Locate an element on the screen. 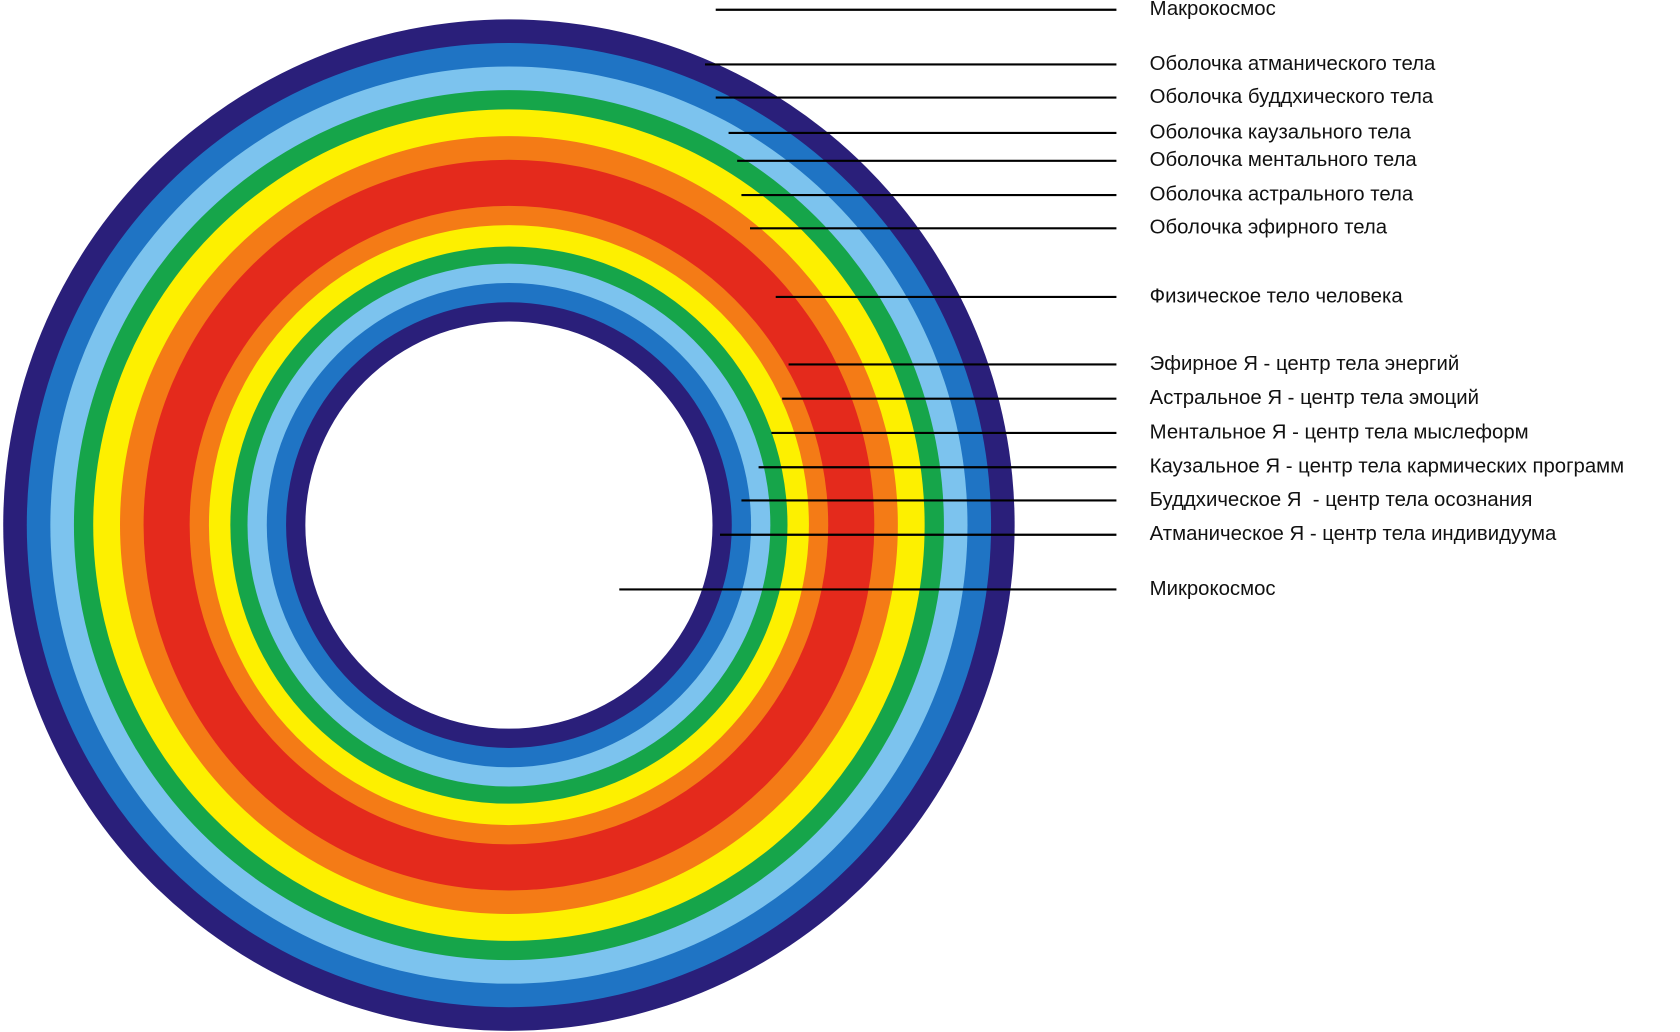  label: Астральное Я - центр тела эмоций is located at coordinates (1314, 398).